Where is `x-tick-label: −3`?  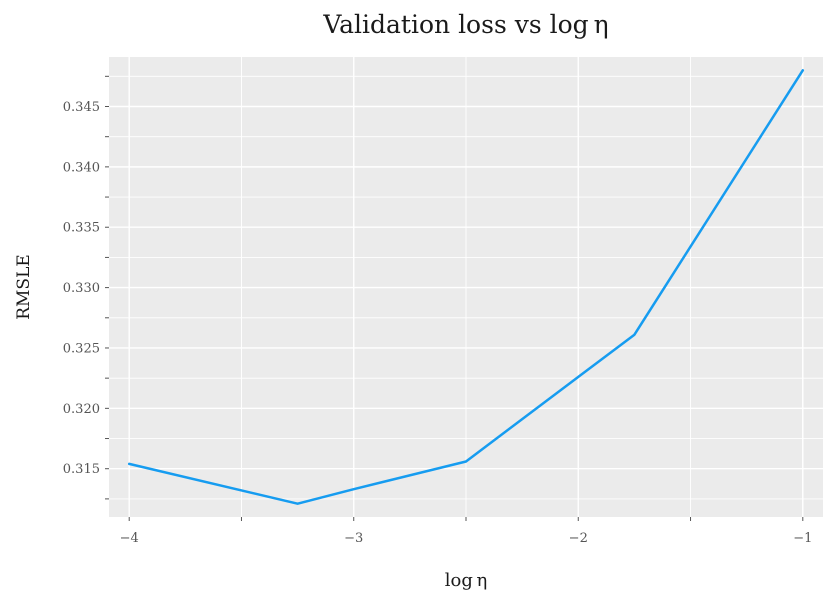
x-tick-label: −3 is located at coordinates (353, 538).